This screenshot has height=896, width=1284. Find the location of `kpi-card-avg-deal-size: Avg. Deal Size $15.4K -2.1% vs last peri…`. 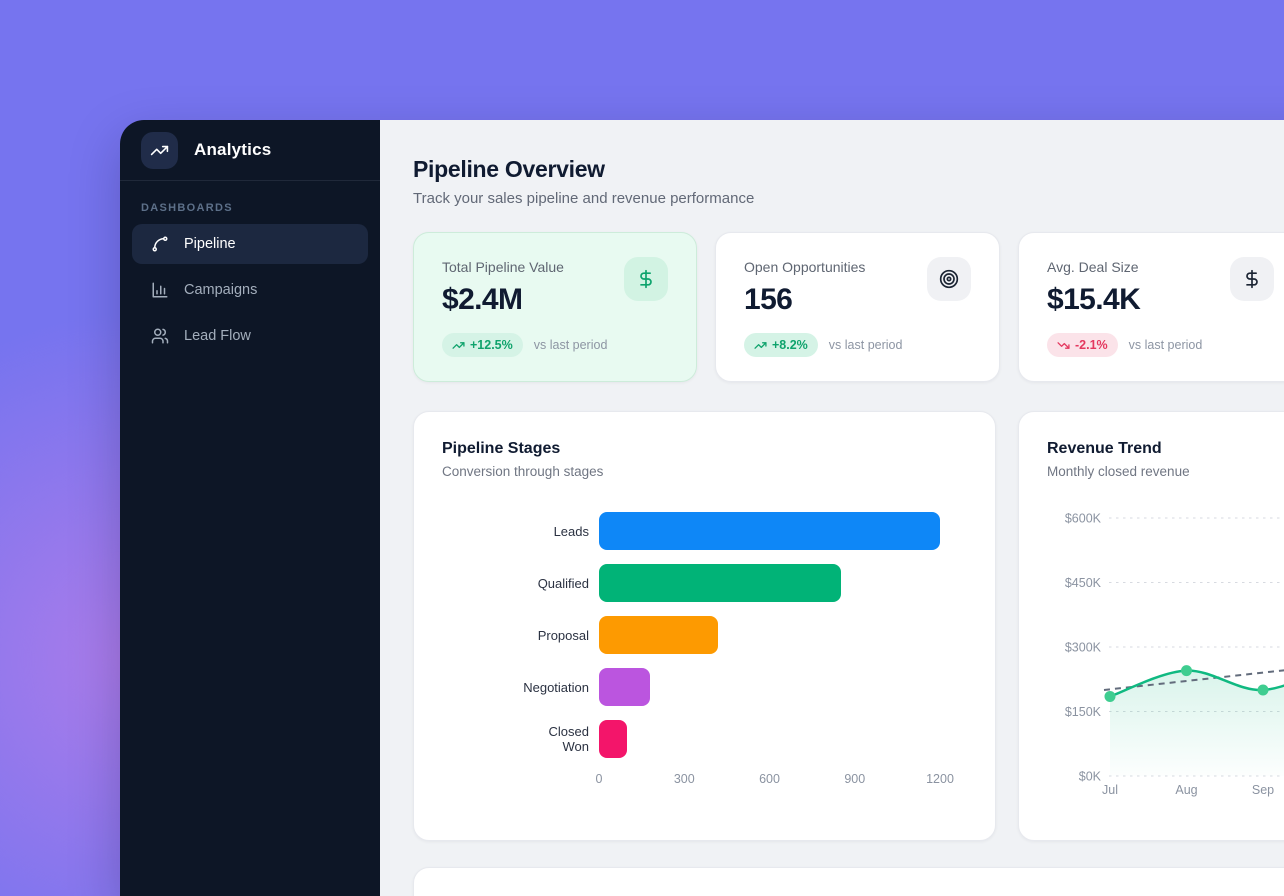

kpi-card-avg-deal-size: Avg. Deal Size $15.4K -2.1% vs last peri… is located at coordinates (1151, 307).